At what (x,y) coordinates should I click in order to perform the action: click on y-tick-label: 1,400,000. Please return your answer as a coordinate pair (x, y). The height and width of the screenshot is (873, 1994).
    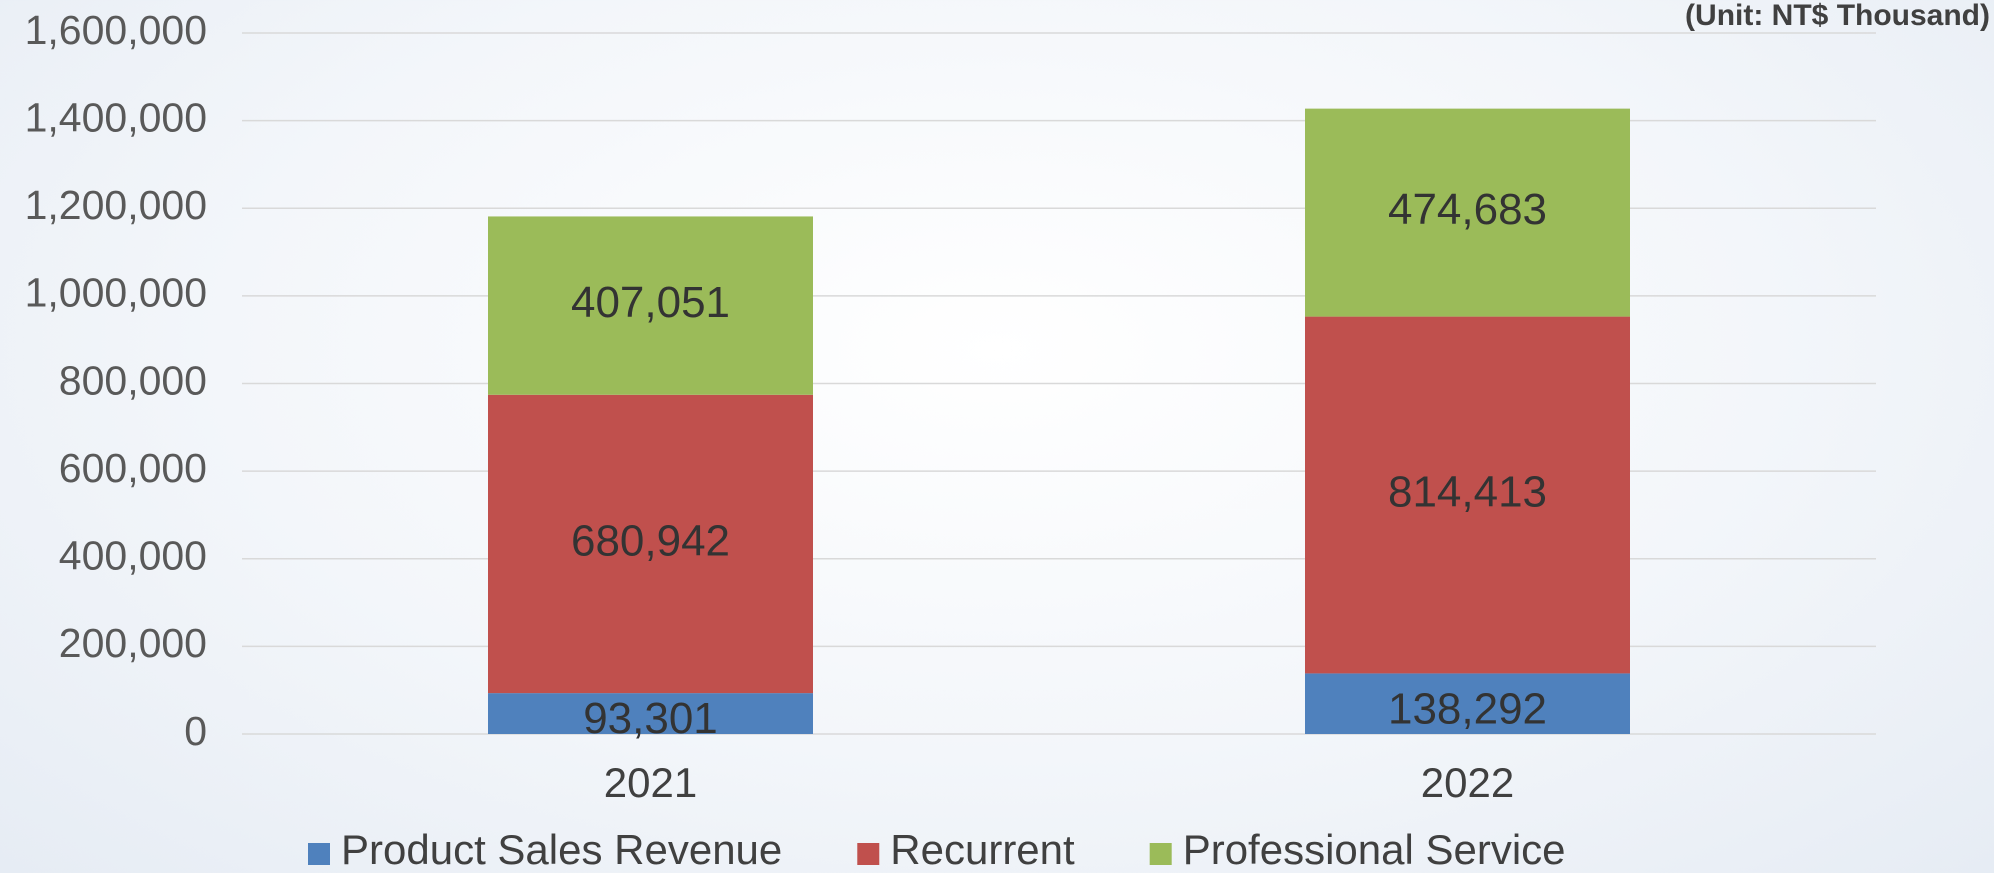
    Looking at the image, I should click on (116, 117).